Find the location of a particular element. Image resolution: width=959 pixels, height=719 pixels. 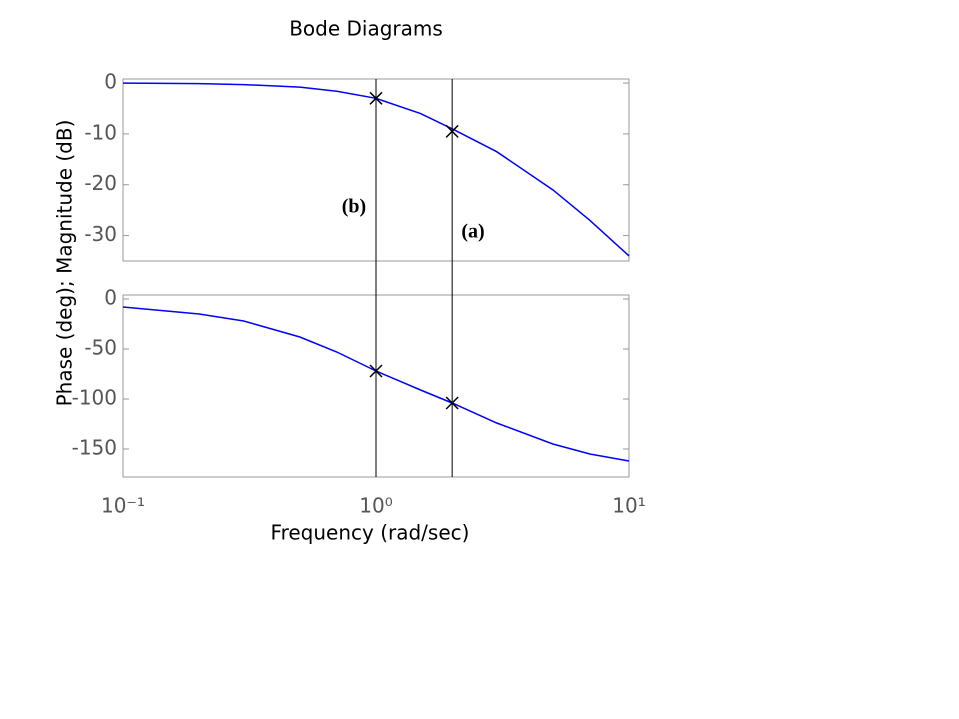

y-tick-label: -100 is located at coordinates (94, 398).